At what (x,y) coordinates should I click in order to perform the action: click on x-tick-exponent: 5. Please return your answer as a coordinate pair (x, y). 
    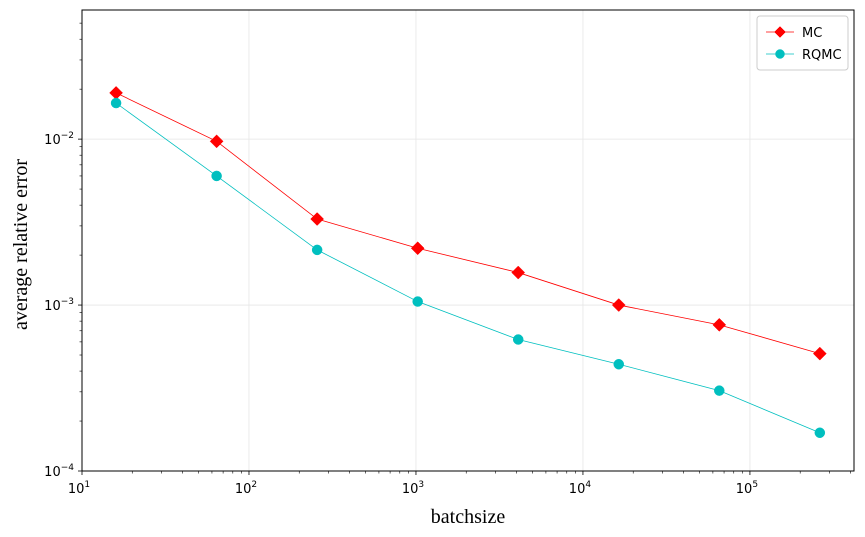
    Looking at the image, I should click on (755, 485).